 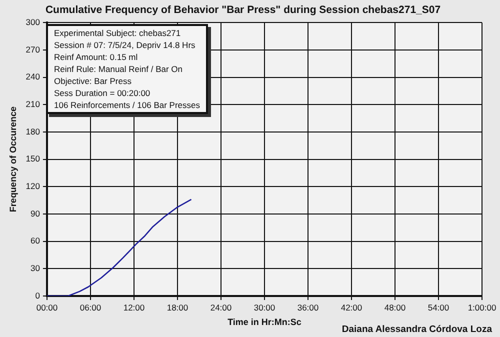 I want to click on y-tick-label: 240, so click(x=33, y=77).